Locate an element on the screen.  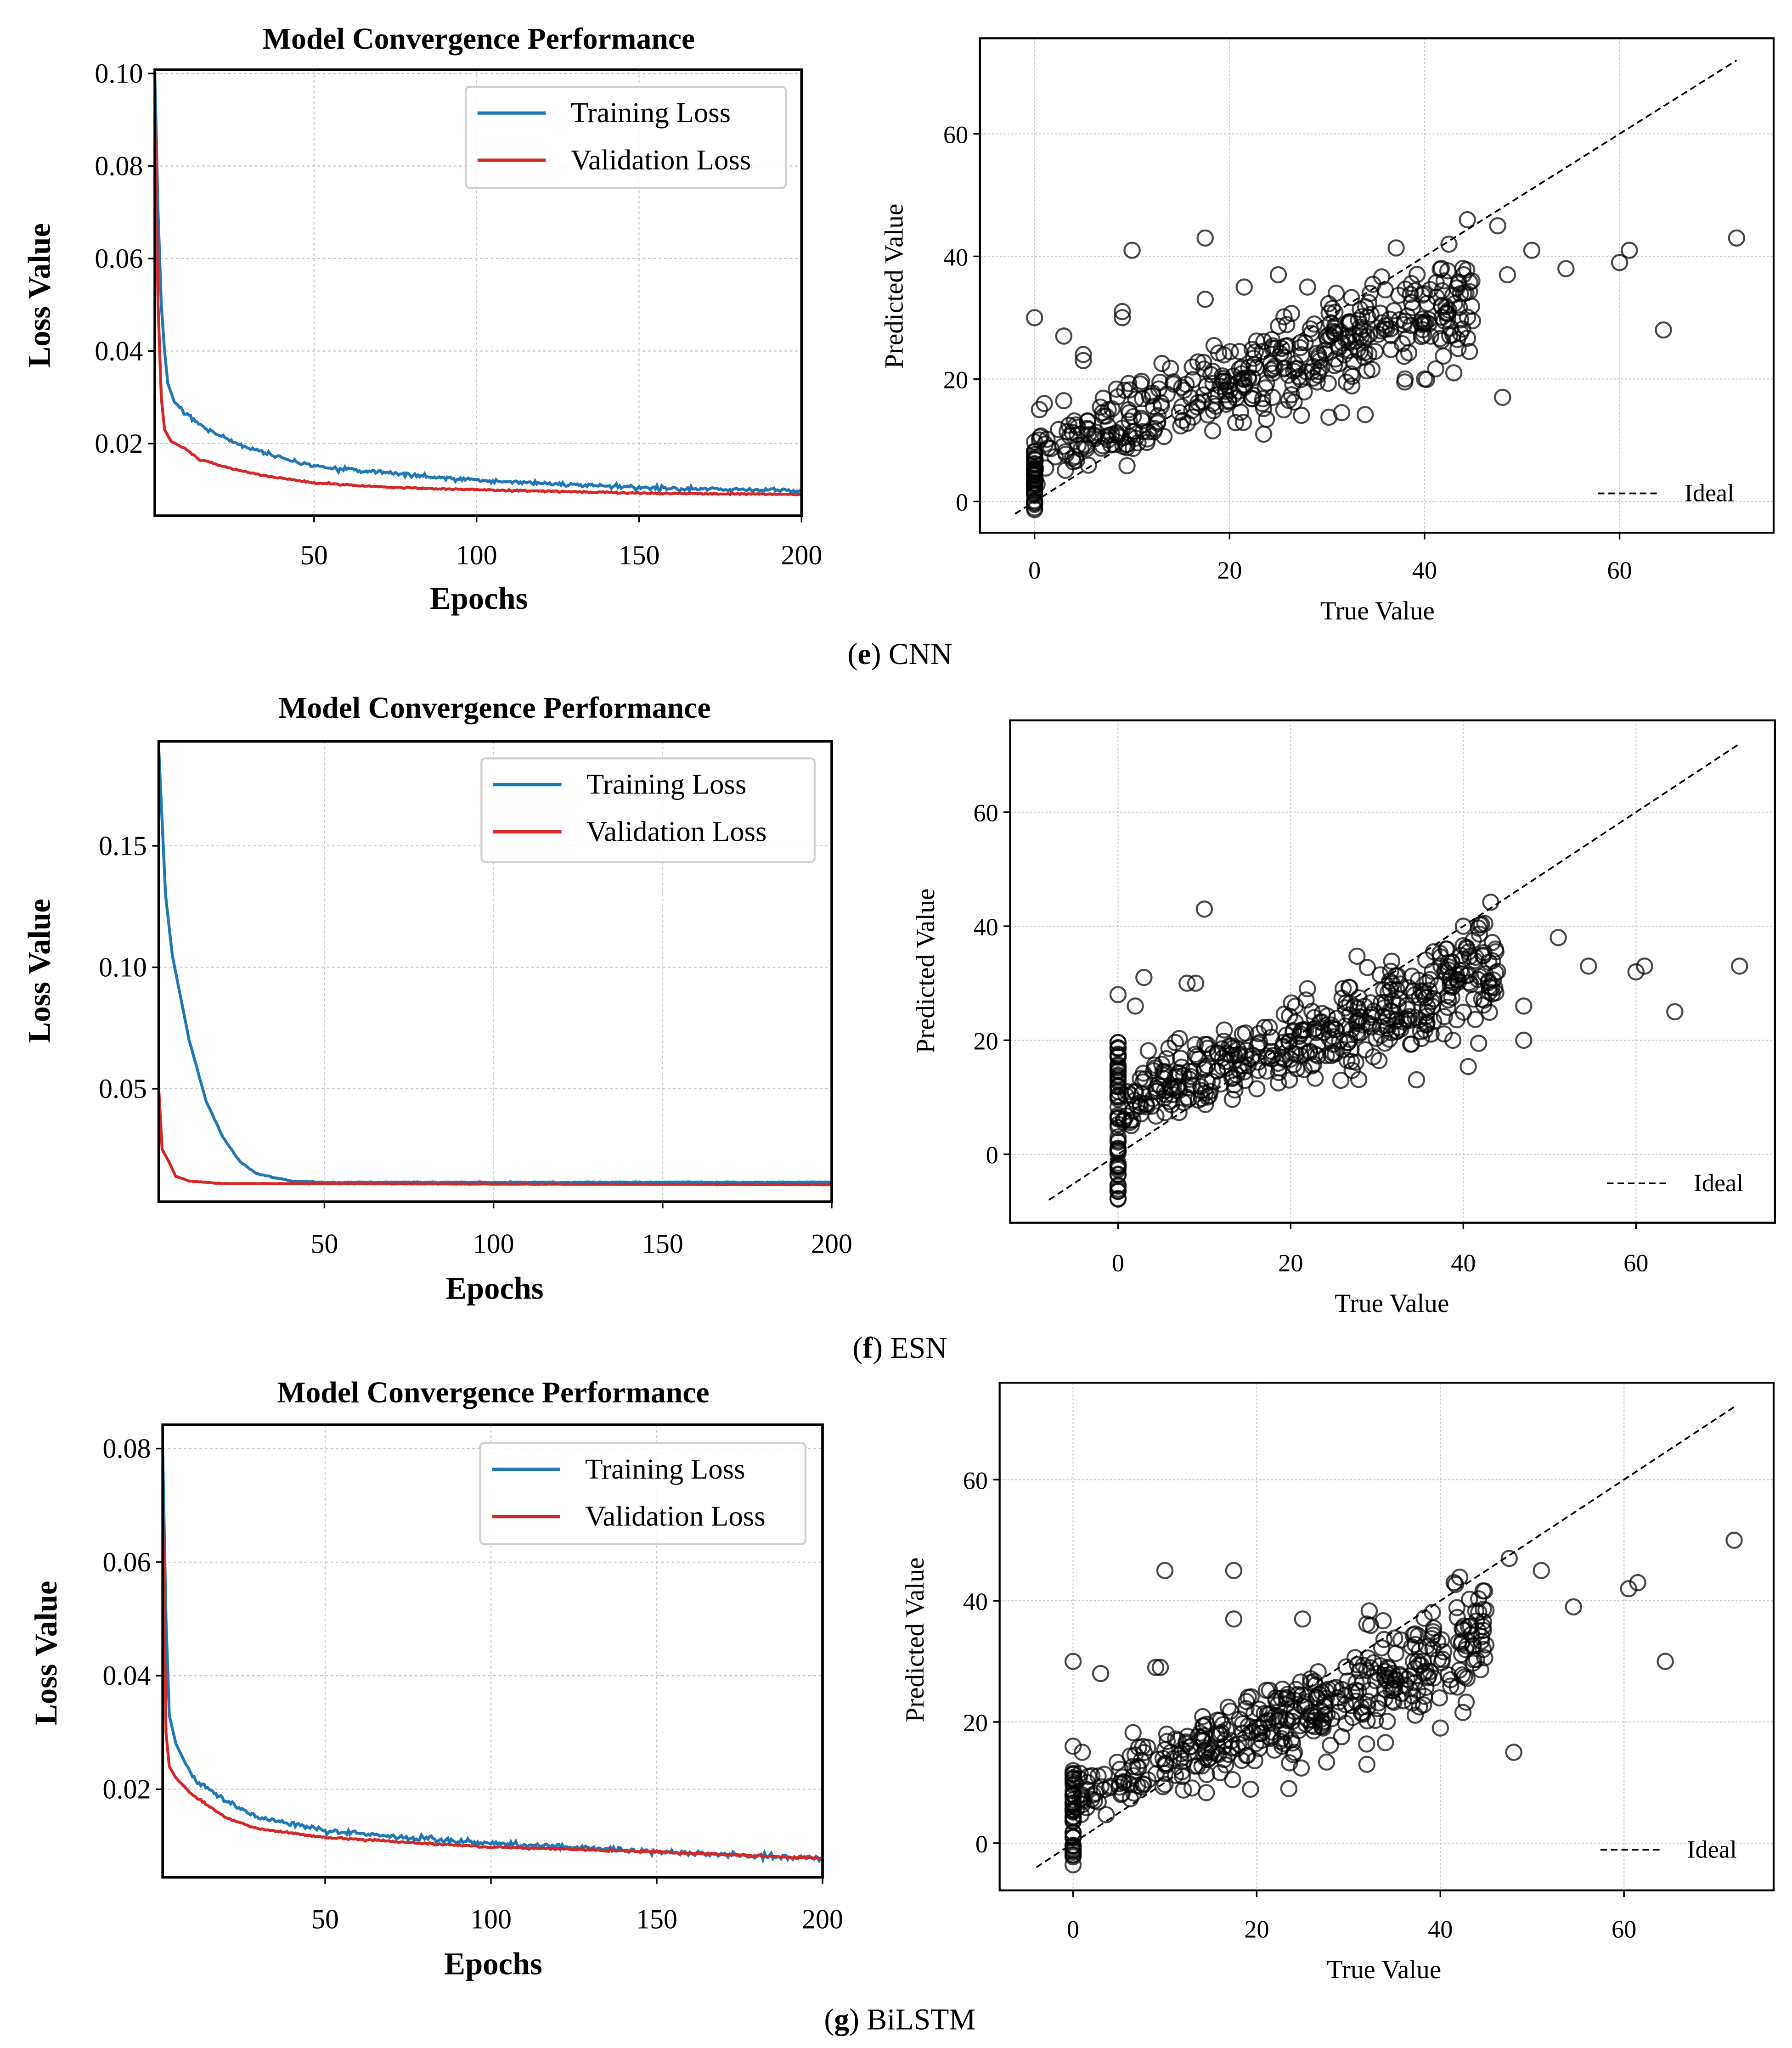
x-tick-label: 0 is located at coordinates (1034, 570).